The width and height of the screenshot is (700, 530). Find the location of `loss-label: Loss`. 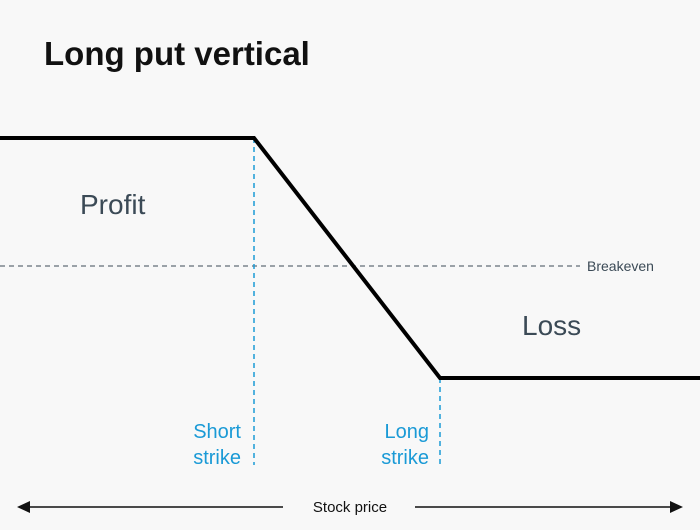

loss-label: Loss is located at coordinates (551, 325).